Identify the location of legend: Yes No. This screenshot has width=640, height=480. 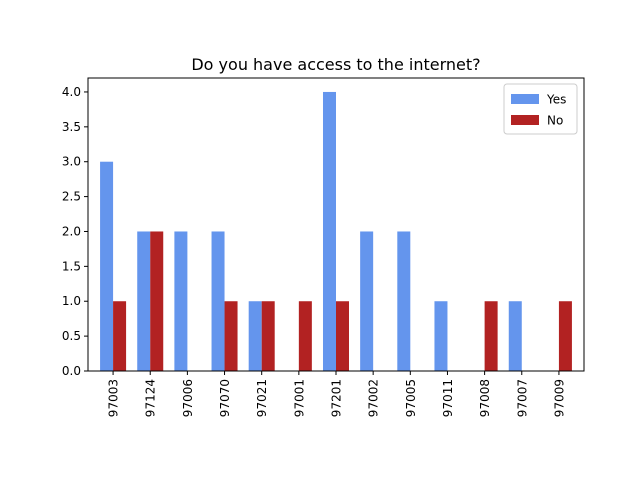
(540, 109).